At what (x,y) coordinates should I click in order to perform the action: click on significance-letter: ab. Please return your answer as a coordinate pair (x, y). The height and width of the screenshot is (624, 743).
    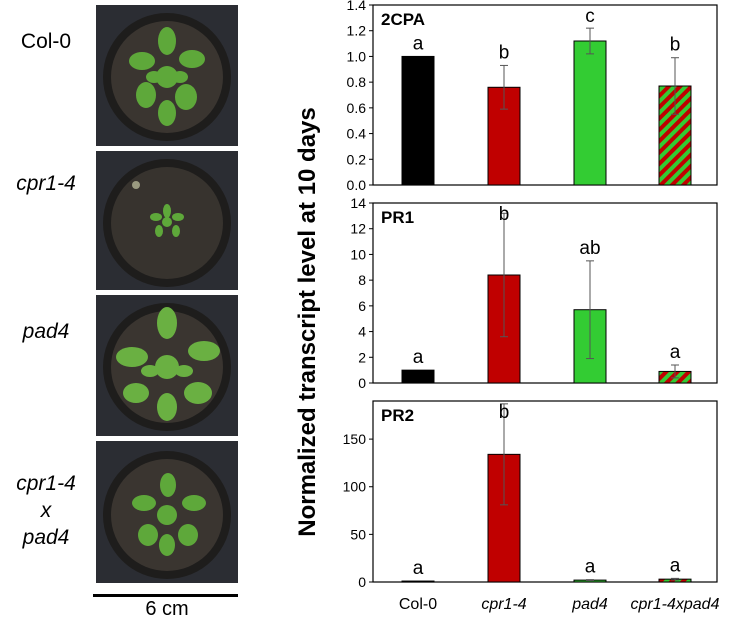
    Looking at the image, I should click on (589, 248).